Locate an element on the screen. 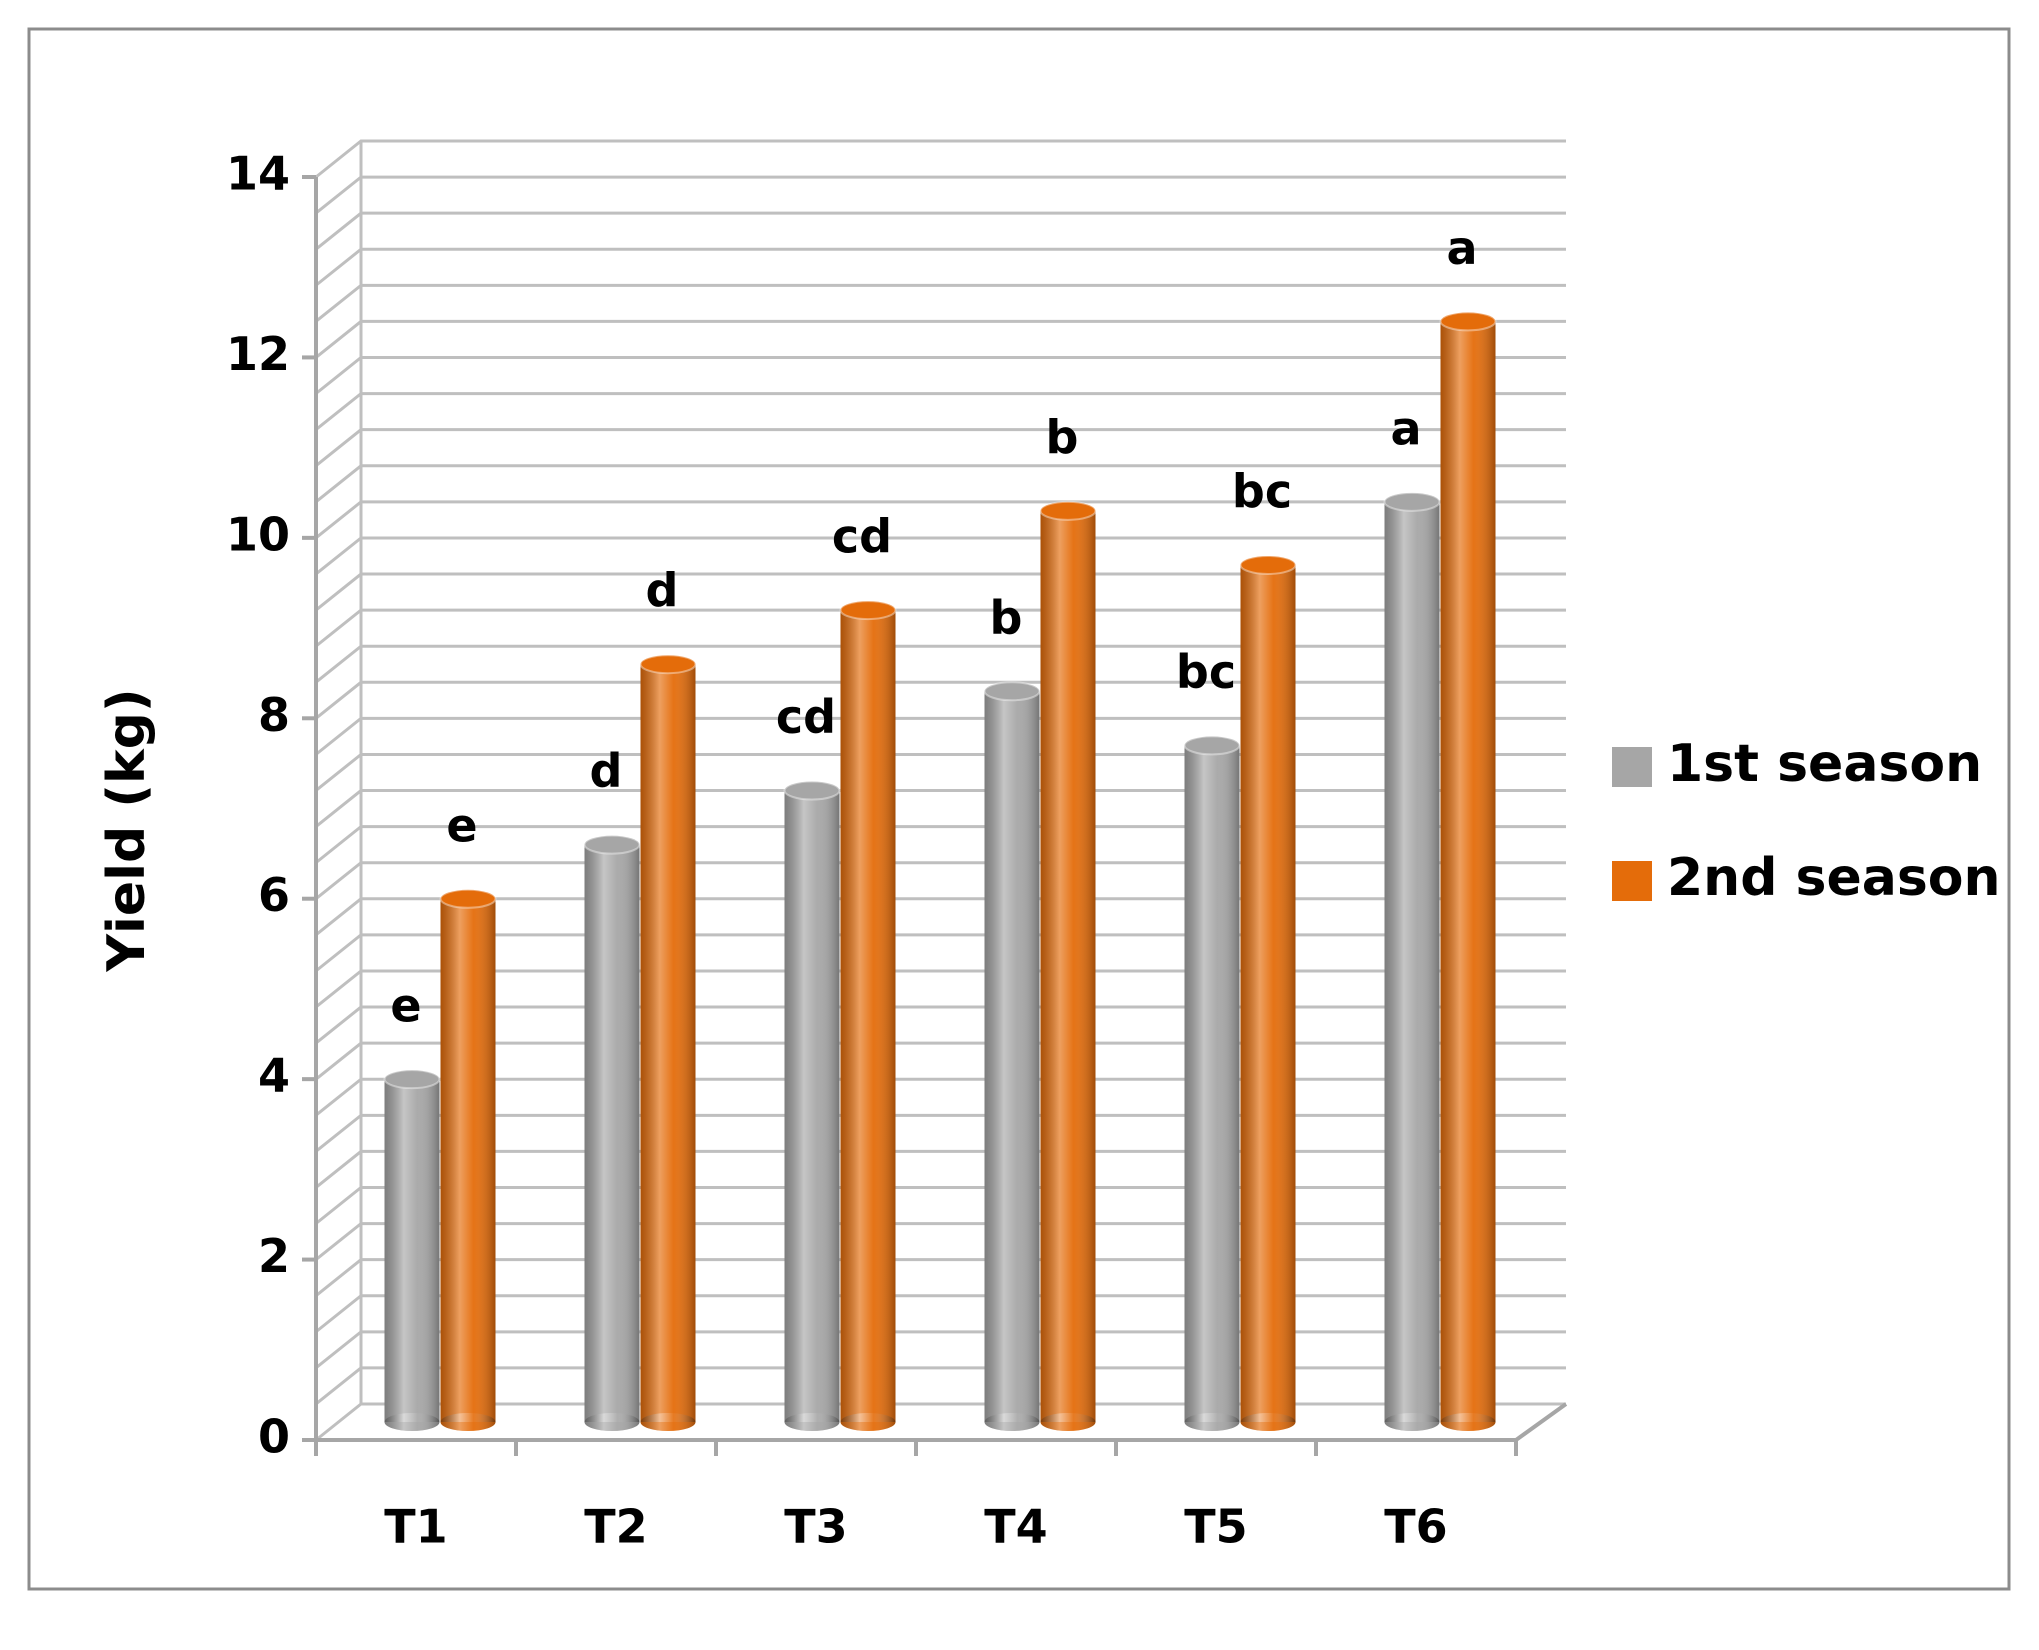 This screenshot has width=2039, height=1650. x-tick-label: T3 is located at coordinates (815, 1527).